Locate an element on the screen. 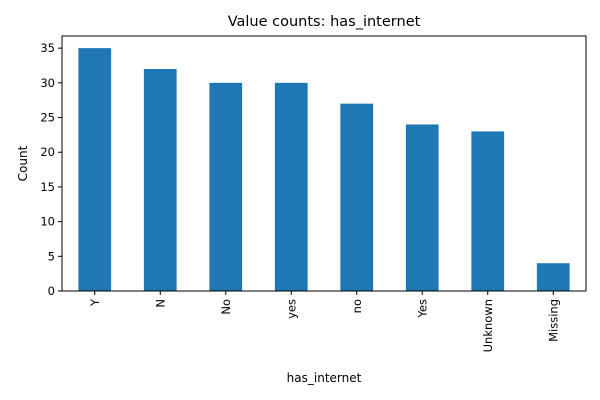 This screenshot has height=400, width=600. bar-unknown is located at coordinates (488, 211).